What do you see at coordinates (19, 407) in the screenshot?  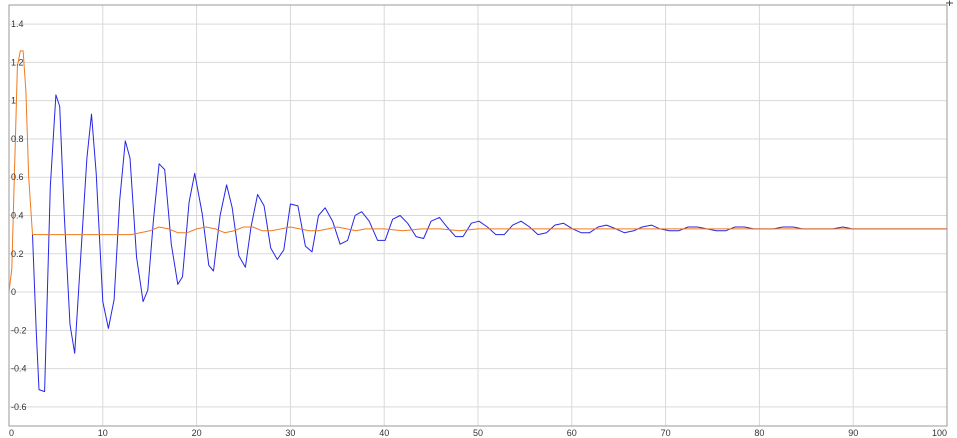 I see `y-tick-label: -0.6` at bounding box center [19, 407].